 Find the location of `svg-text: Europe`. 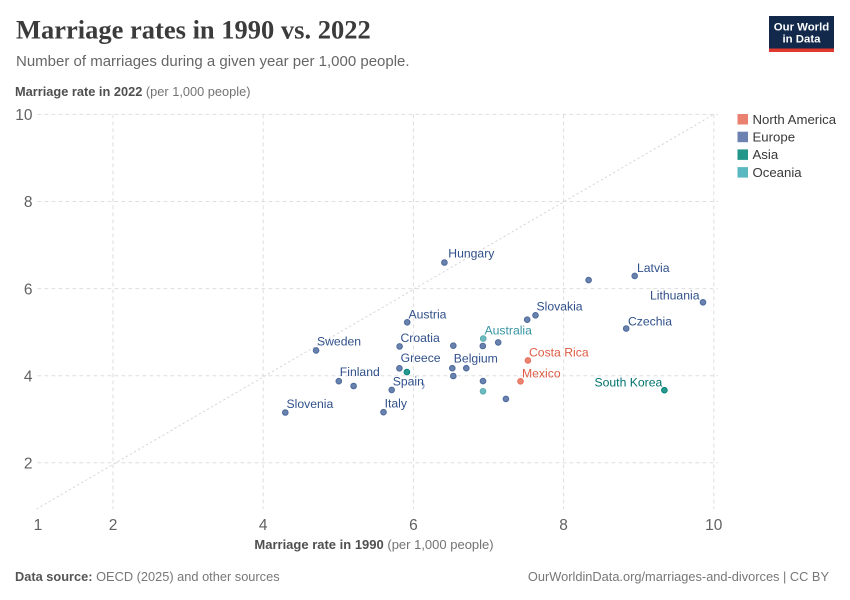

svg-text: Europe is located at coordinates (774, 137).